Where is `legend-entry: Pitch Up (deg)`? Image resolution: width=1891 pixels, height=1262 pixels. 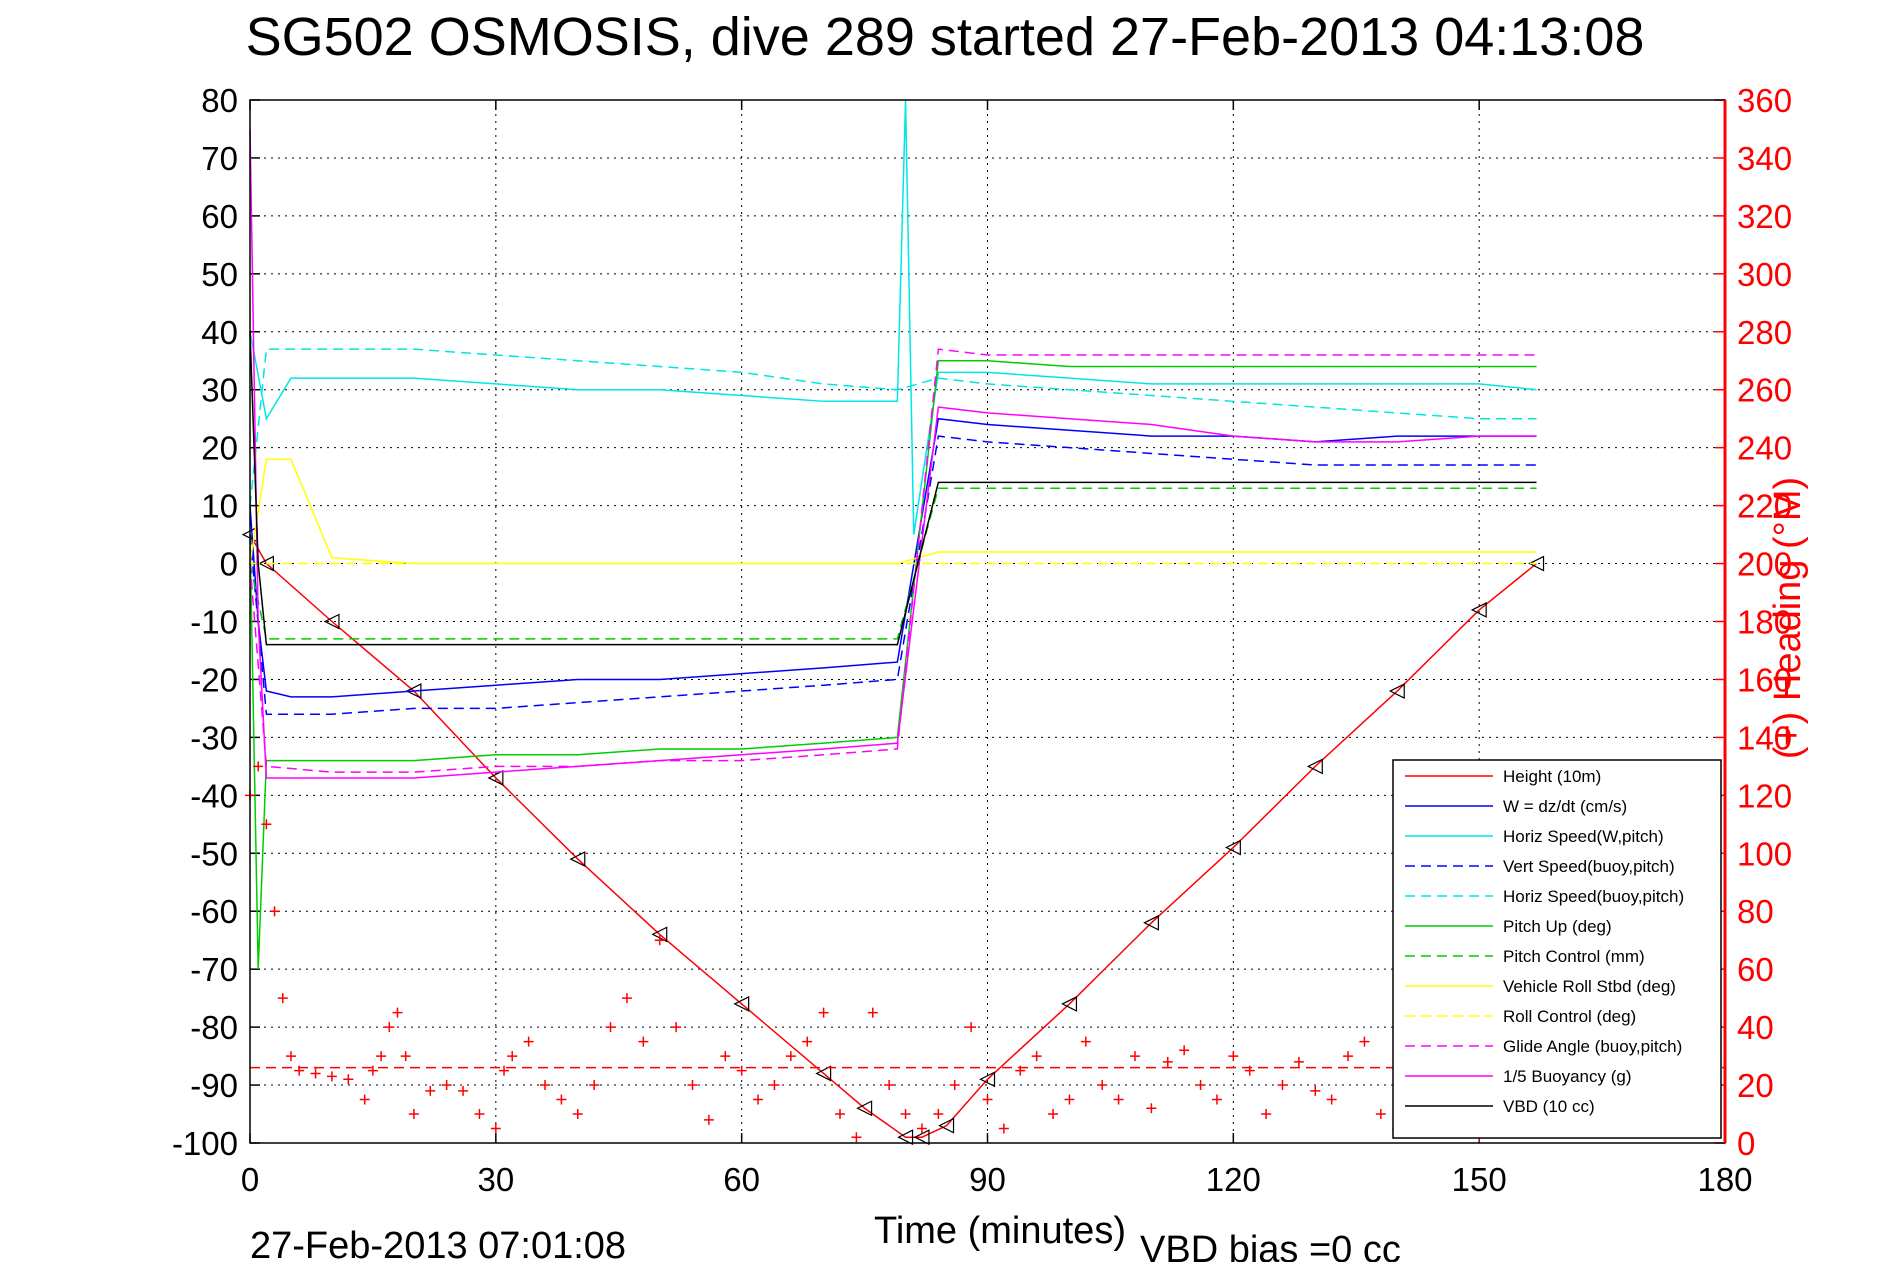 legend-entry: Pitch Up (deg) is located at coordinates (1557, 926).